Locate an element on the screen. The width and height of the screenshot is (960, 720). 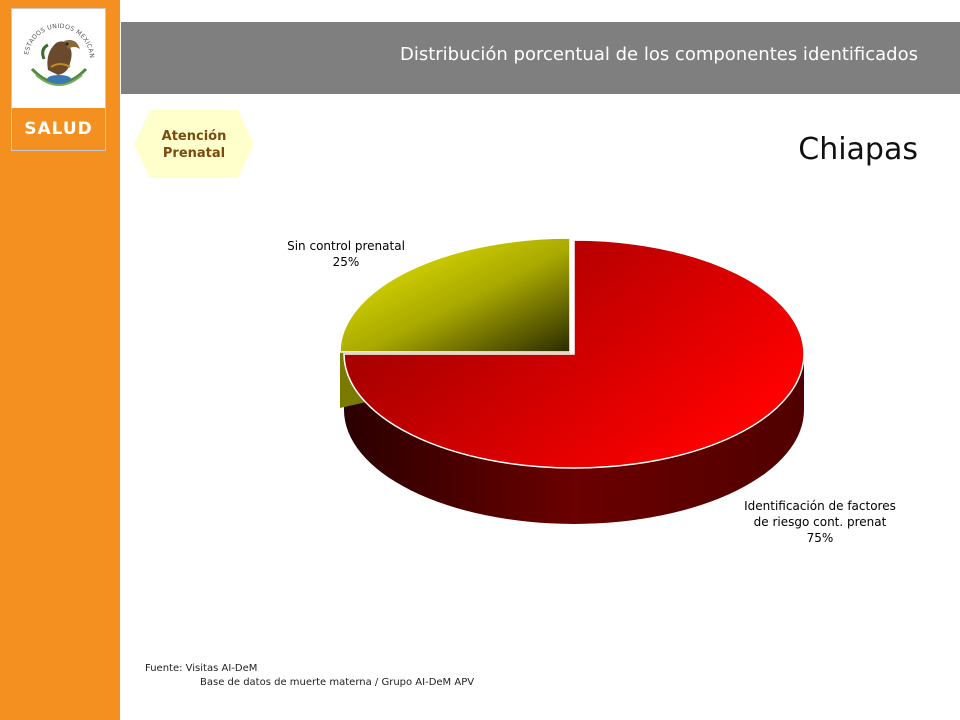
logo-band: SALUD is located at coordinates (58, 128).